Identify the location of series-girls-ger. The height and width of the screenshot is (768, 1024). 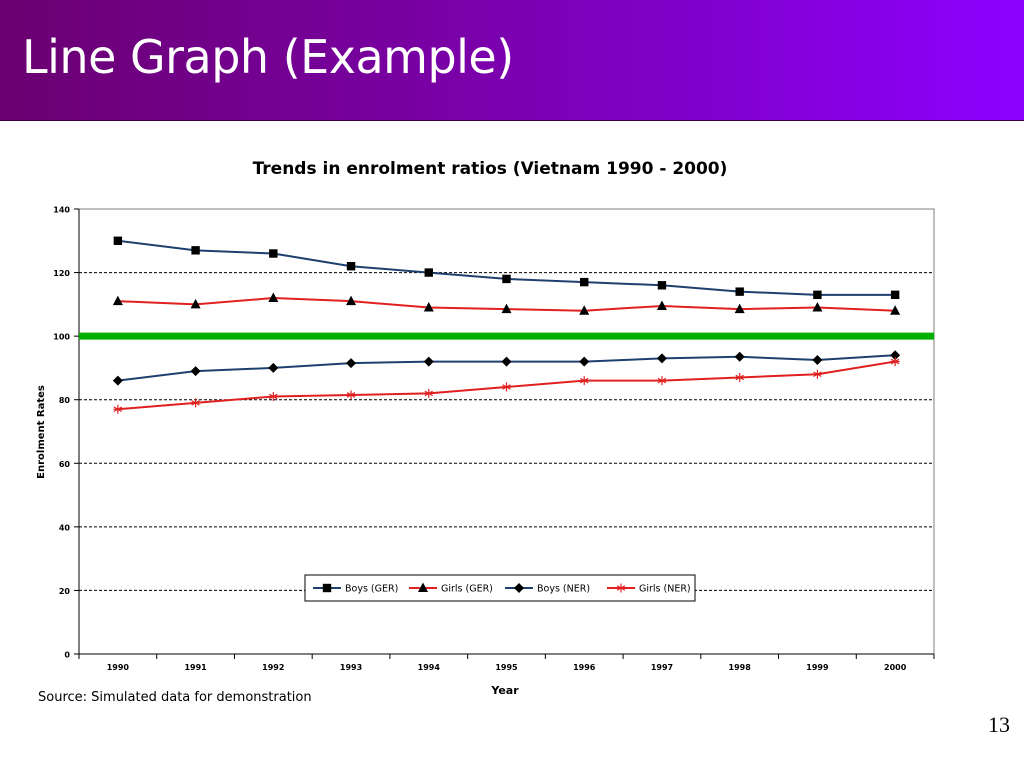
(506, 303).